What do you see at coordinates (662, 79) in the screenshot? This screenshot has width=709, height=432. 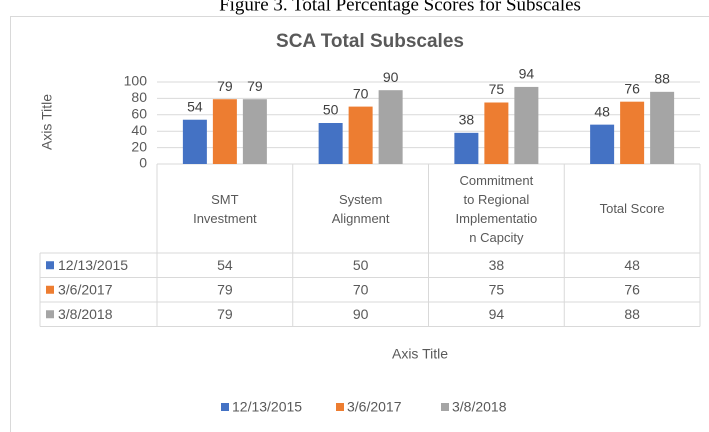 I see `data-label: 88` at bounding box center [662, 79].